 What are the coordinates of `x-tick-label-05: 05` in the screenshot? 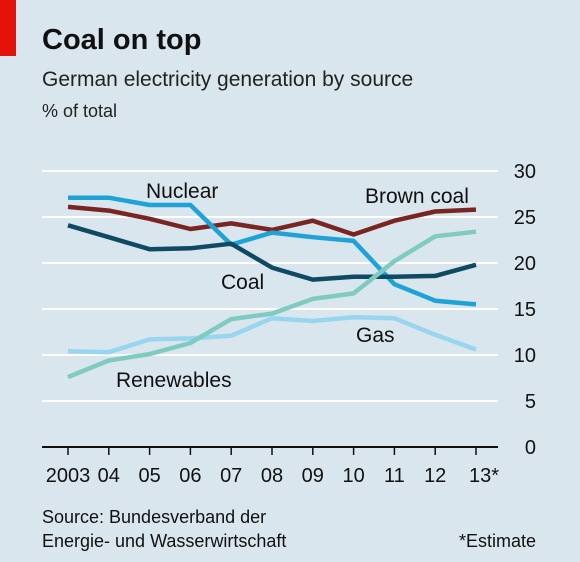 It's located at (149, 476).